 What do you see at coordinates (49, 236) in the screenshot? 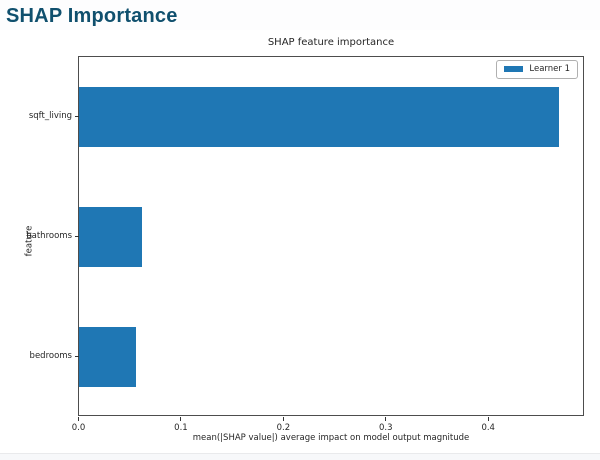
I see `ytick-label-bathrooms: bathrooms` at bounding box center [49, 236].